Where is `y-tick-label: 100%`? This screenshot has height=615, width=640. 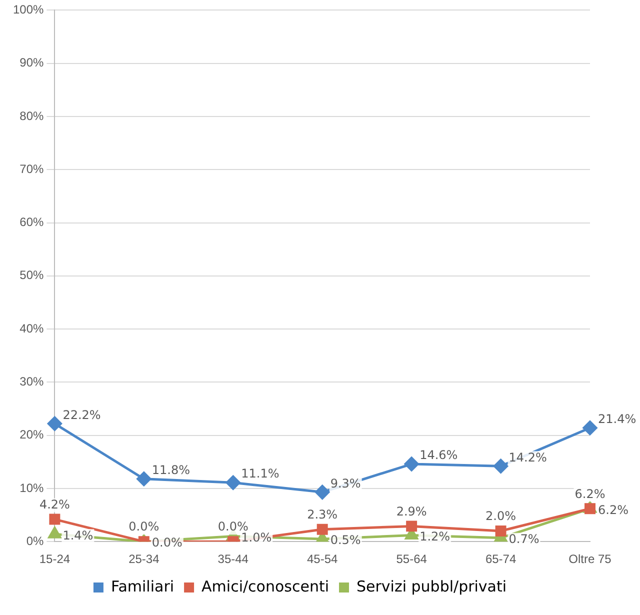 y-tick-label: 100% is located at coordinates (28, 9).